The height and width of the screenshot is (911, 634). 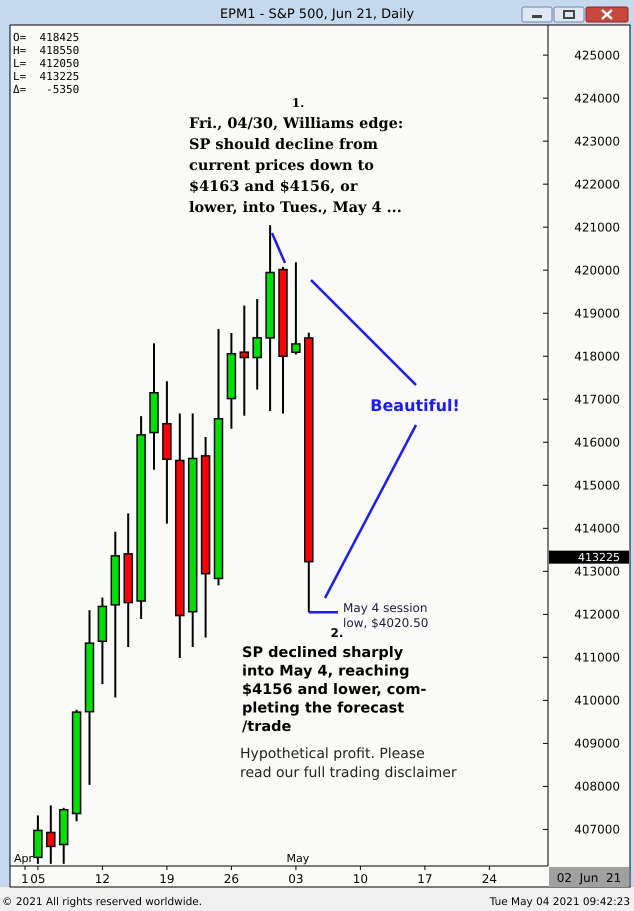 I want to click on annotation: H= 418550, so click(x=46, y=50).